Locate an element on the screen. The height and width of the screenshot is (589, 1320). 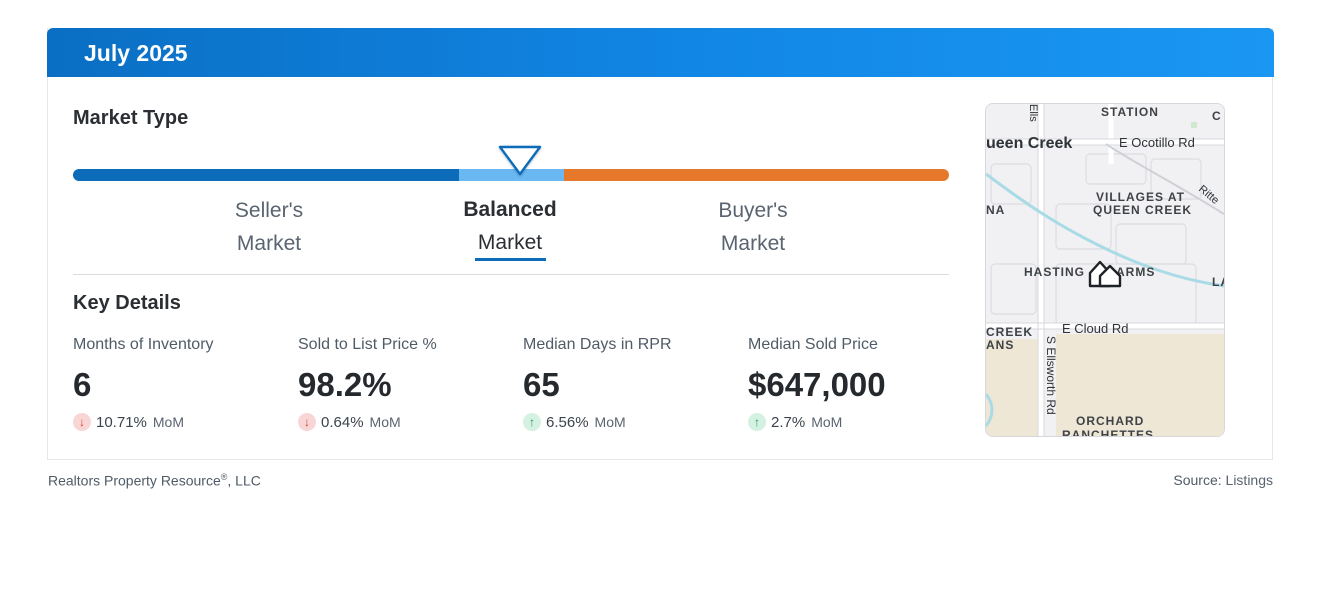
metric-change-value: 0.64% is located at coordinates (342, 422).